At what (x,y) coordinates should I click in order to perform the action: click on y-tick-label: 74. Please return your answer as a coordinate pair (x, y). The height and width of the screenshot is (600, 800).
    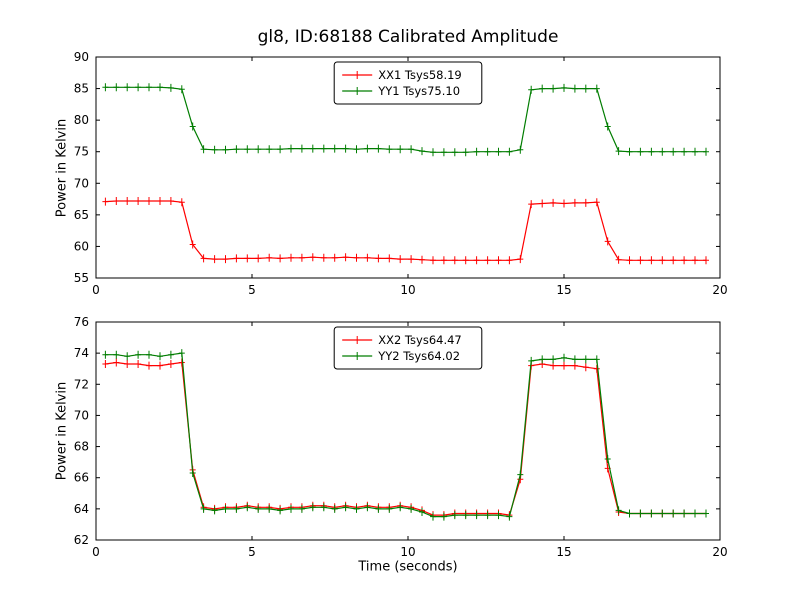
    Looking at the image, I should click on (81, 353).